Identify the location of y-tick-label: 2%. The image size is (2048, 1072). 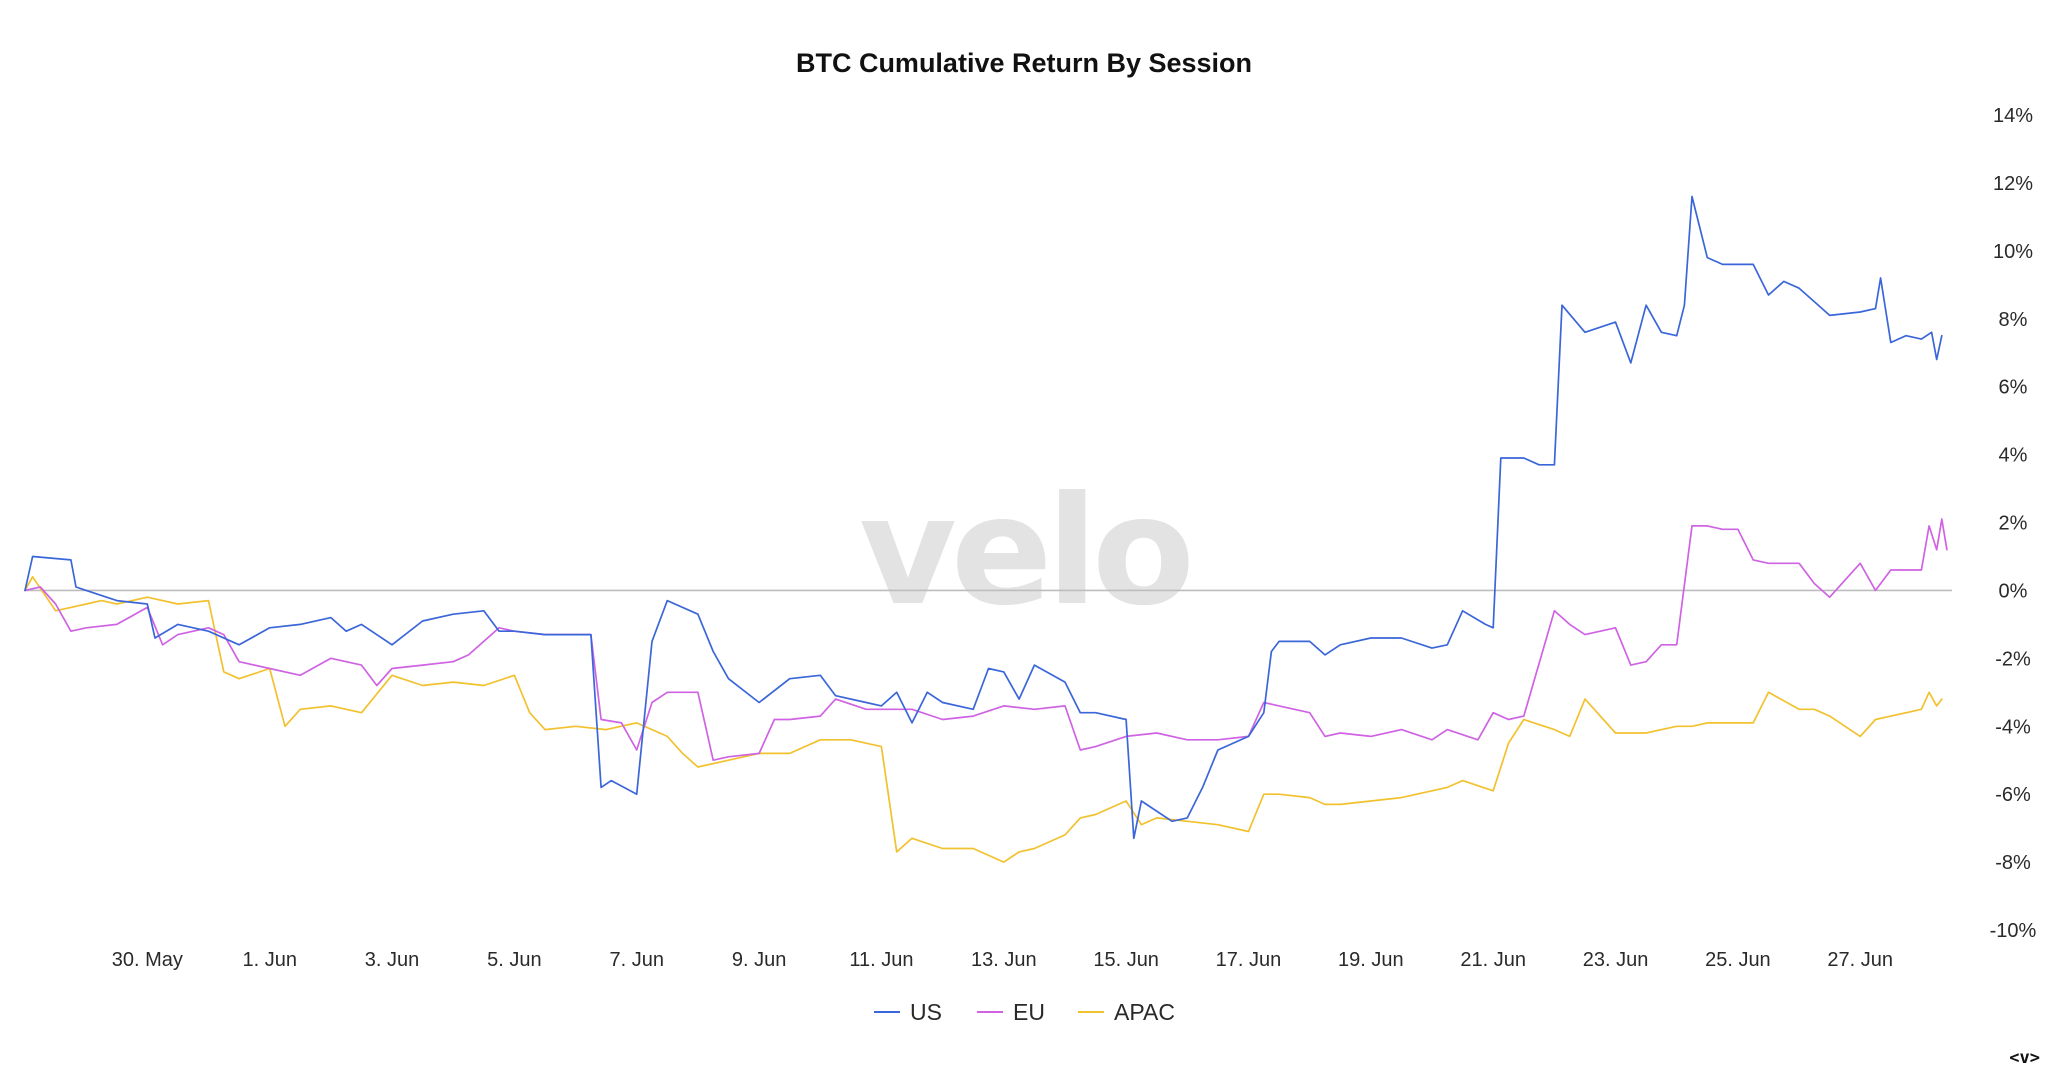
(2013, 524).